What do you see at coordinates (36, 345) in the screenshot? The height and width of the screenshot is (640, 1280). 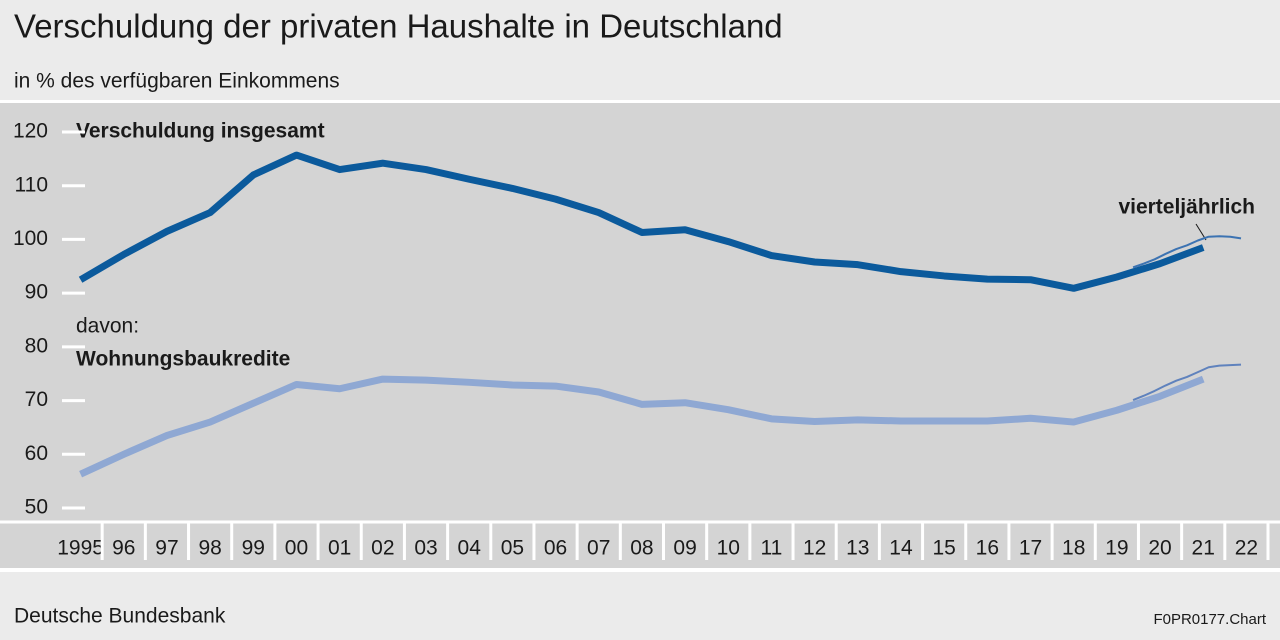 I see `y-tick-label: 80` at bounding box center [36, 345].